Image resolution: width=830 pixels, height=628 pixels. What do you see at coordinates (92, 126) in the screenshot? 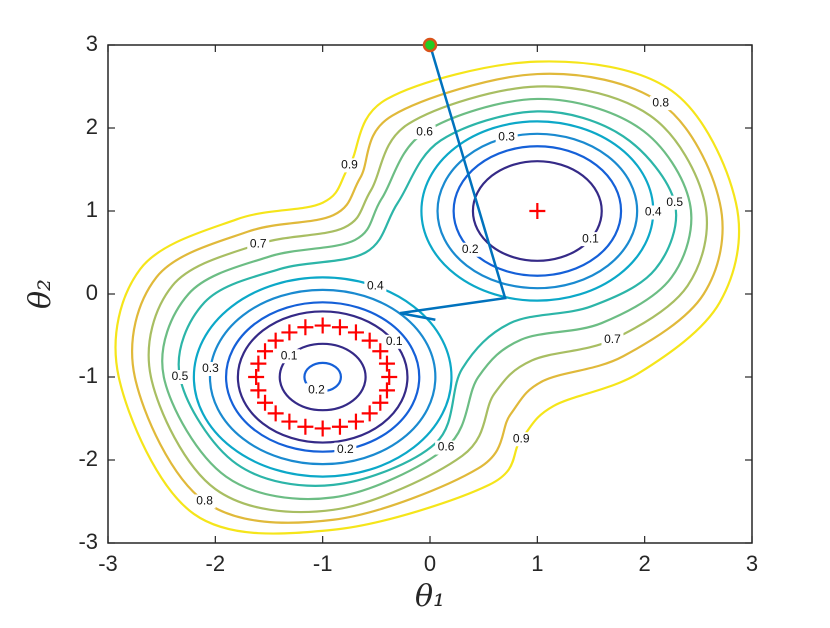
I see `y-tick-label: 2` at bounding box center [92, 126].